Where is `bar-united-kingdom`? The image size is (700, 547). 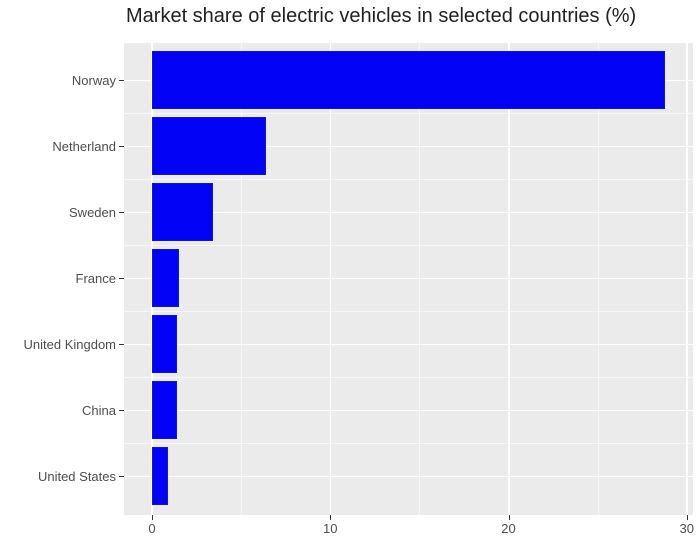
bar-united-kingdom is located at coordinates (164, 344).